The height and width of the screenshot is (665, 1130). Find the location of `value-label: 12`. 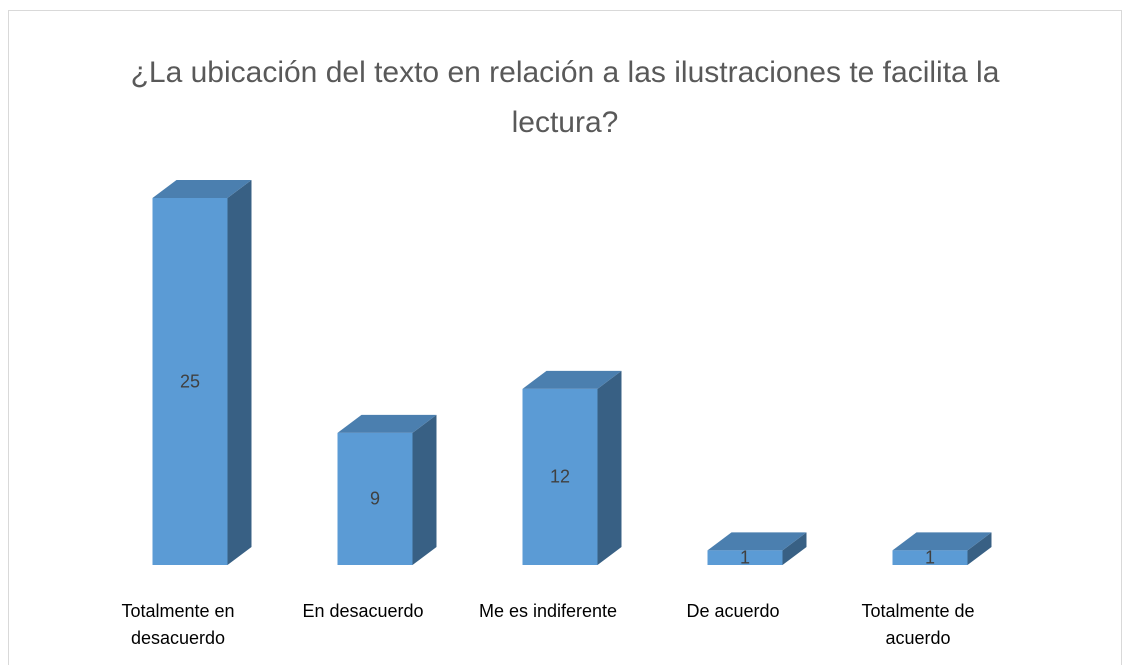

value-label: 12 is located at coordinates (560, 477).